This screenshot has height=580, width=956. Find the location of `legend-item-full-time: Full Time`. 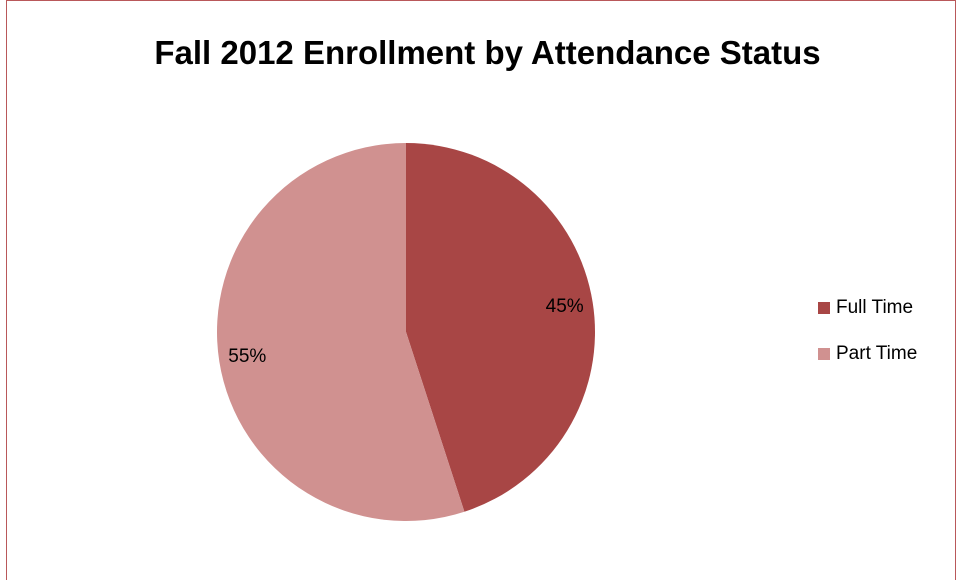

legend-item-full-time: Full Time is located at coordinates (867, 308).